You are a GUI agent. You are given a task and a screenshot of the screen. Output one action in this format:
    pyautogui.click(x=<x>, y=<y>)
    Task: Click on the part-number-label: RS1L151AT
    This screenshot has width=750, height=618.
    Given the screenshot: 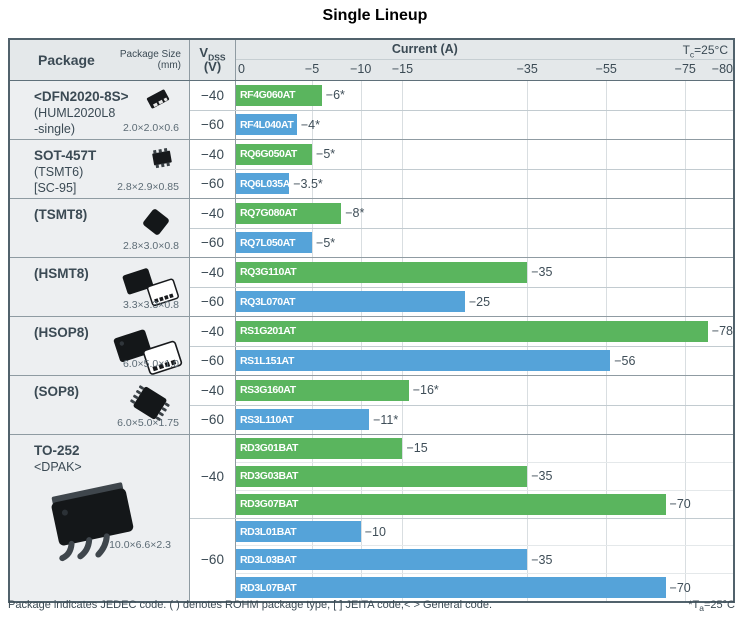 What is the action you would take?
    pyautogui.click(x=267, y=360)
    